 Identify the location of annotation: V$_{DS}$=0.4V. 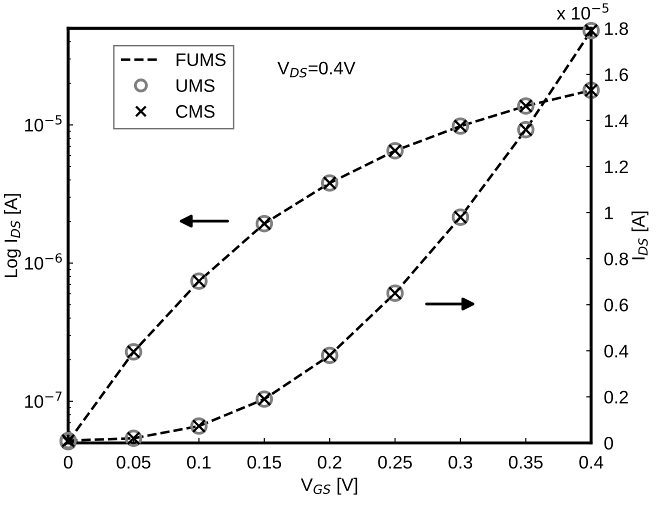
(316, 70).